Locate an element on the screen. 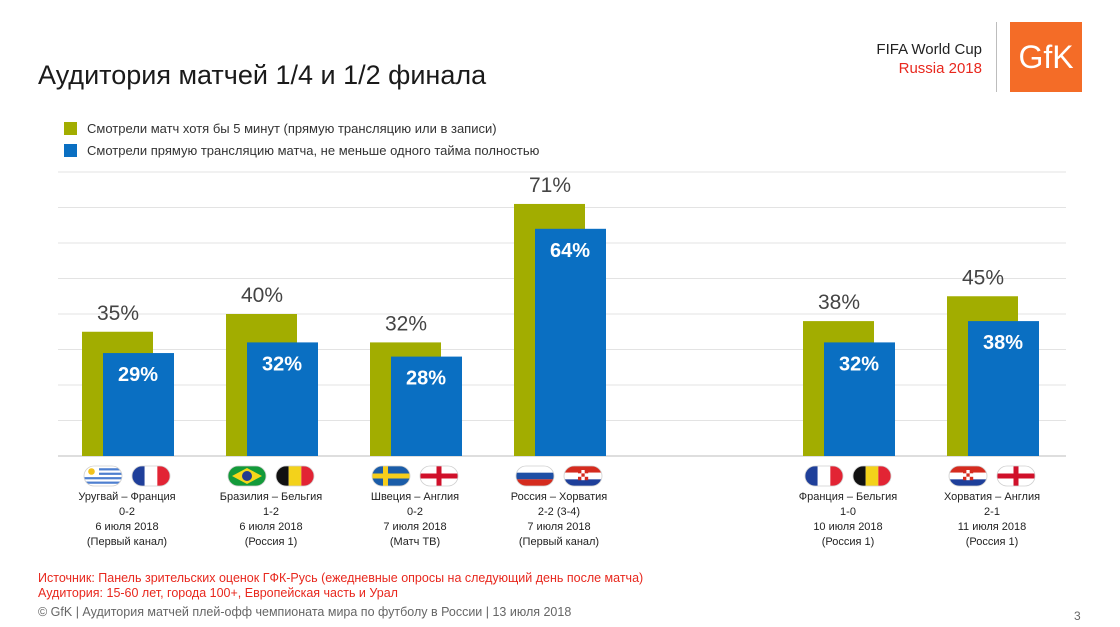  data-label-green: 40% is located at coordinates (262, 295).